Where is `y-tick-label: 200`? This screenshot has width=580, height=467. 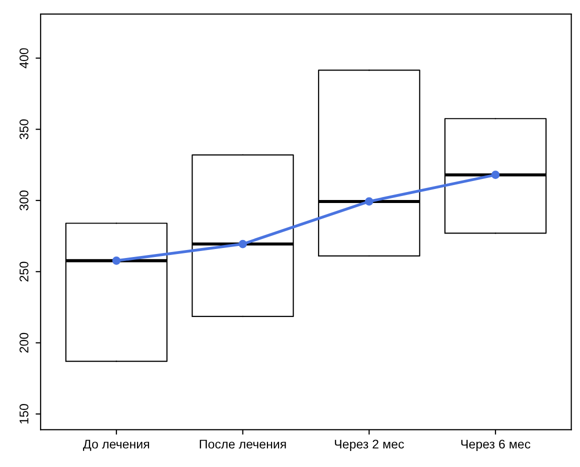
y-tick-label: 200 is located at coordinates (24, 342).